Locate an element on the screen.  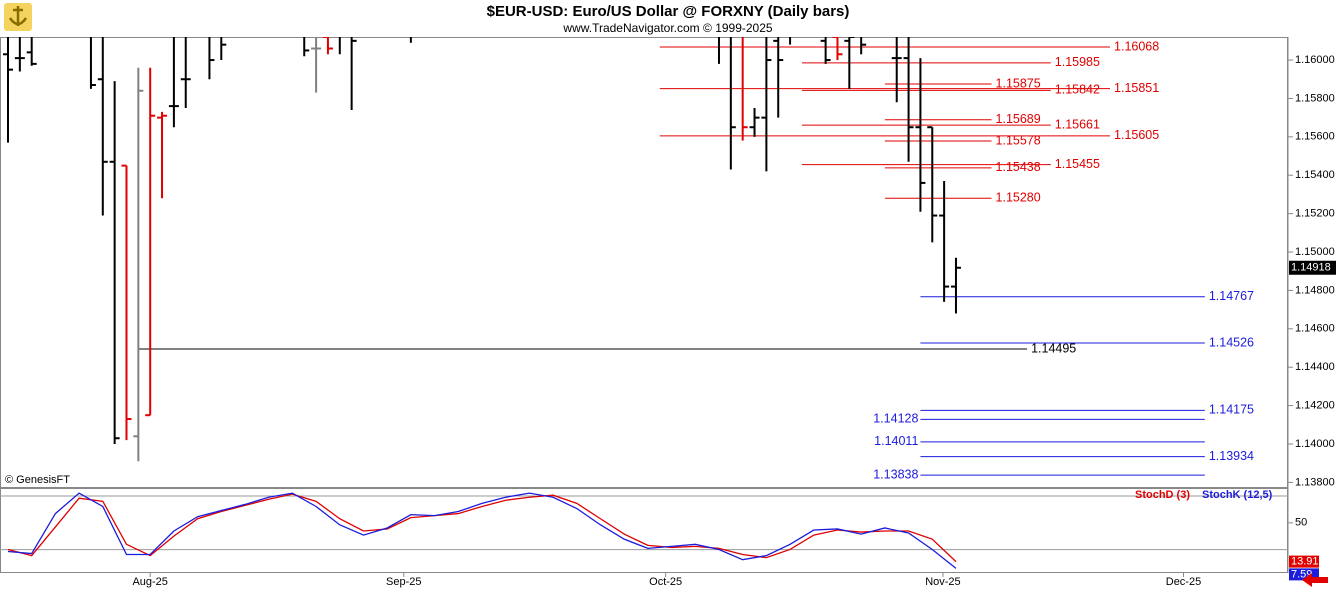
last-value-label: 13.91 is located at coordinates (1305, 562).